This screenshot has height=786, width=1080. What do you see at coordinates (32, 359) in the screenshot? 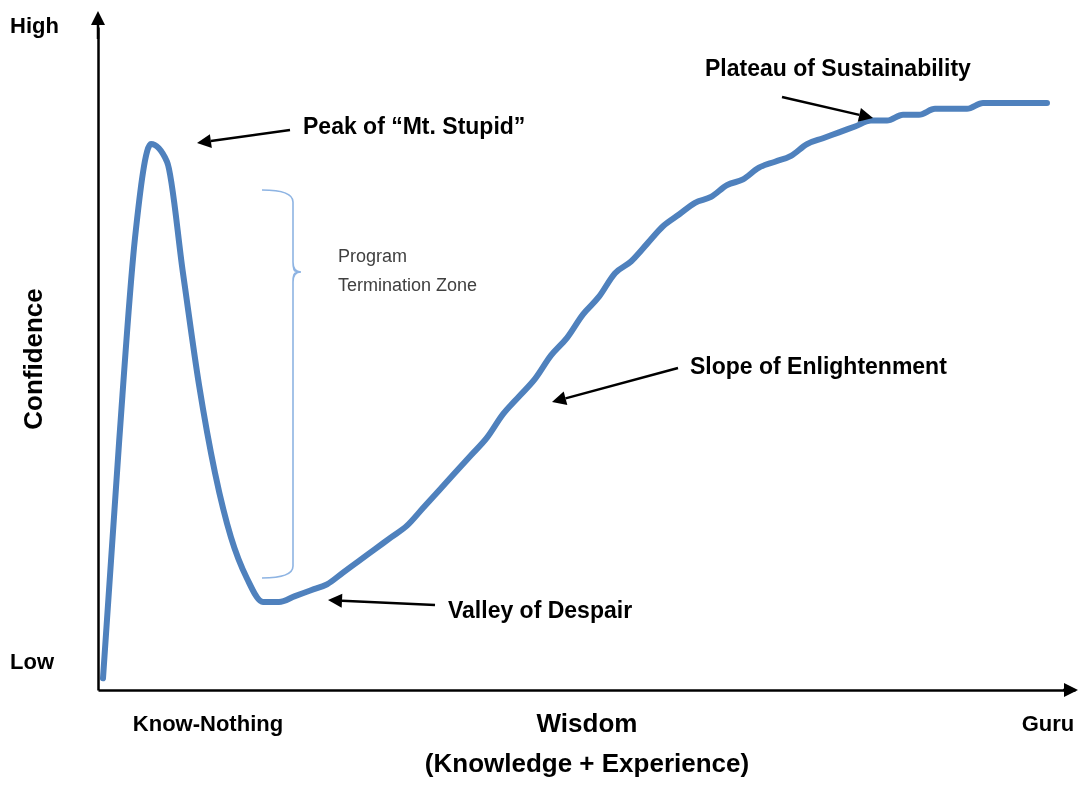
I see `y-axis-title: Confidence` at bounding box center [32, 359].